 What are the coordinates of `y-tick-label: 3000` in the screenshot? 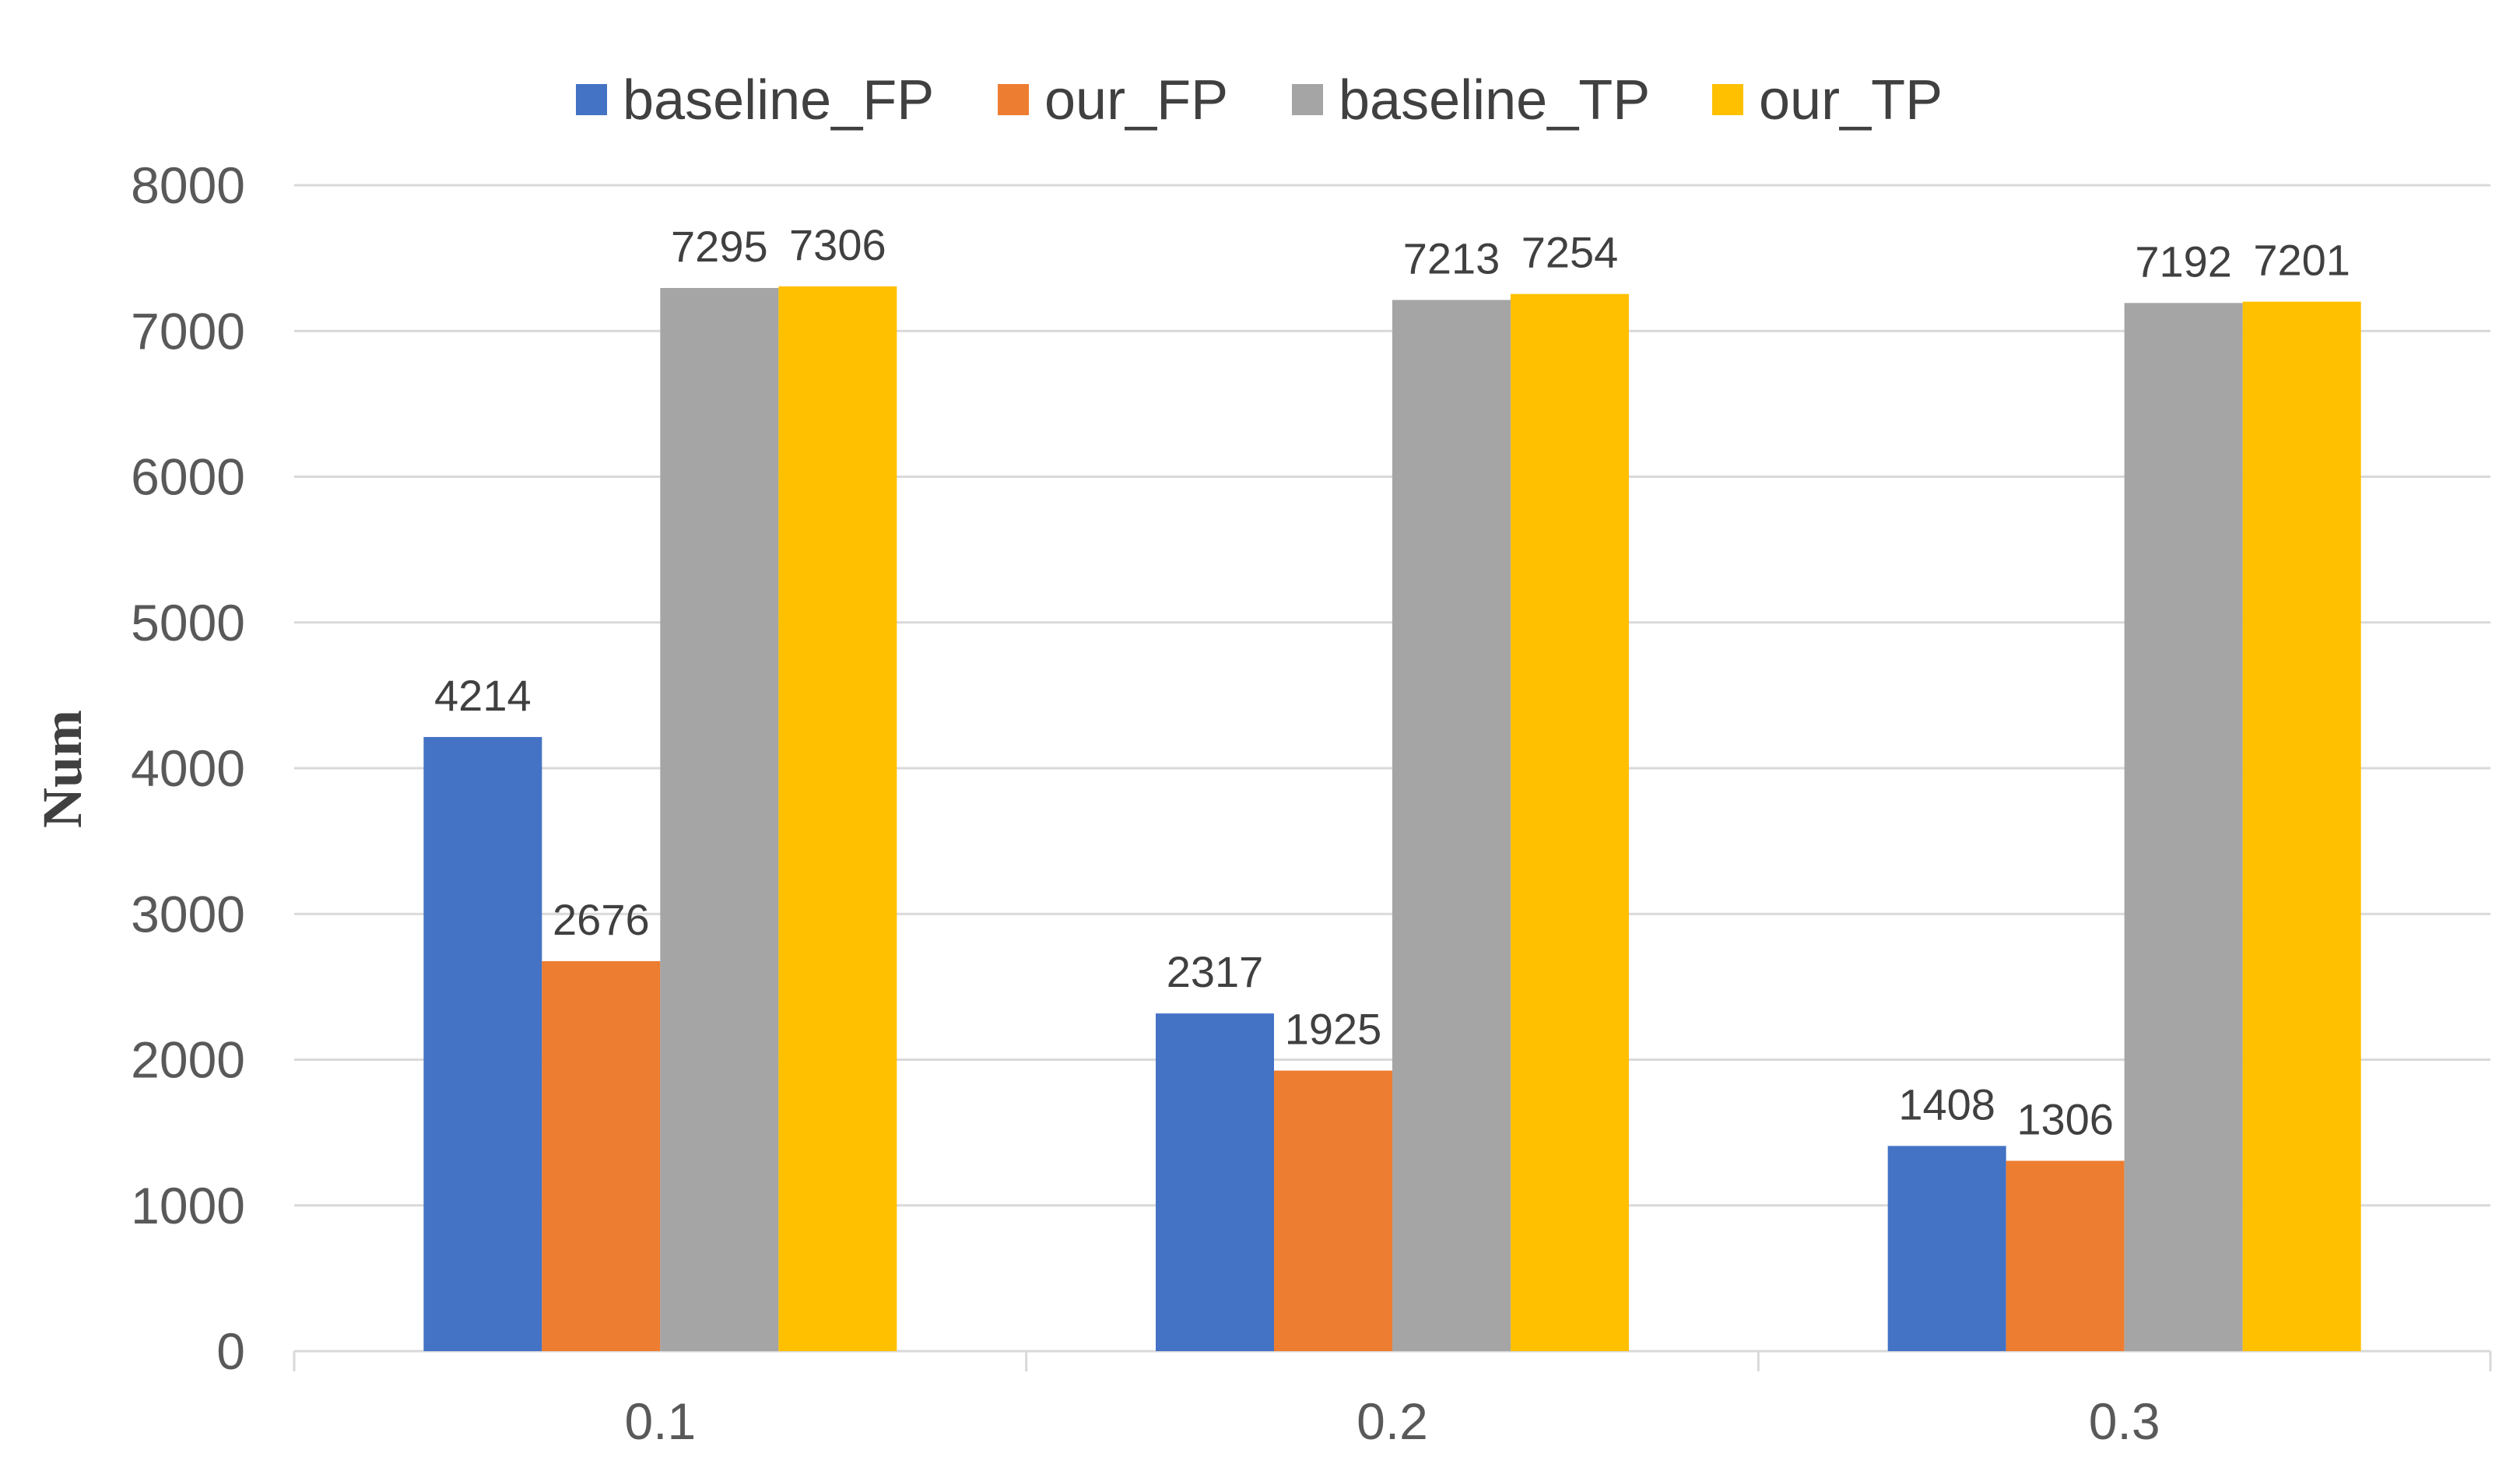 It's located at (188, 914).